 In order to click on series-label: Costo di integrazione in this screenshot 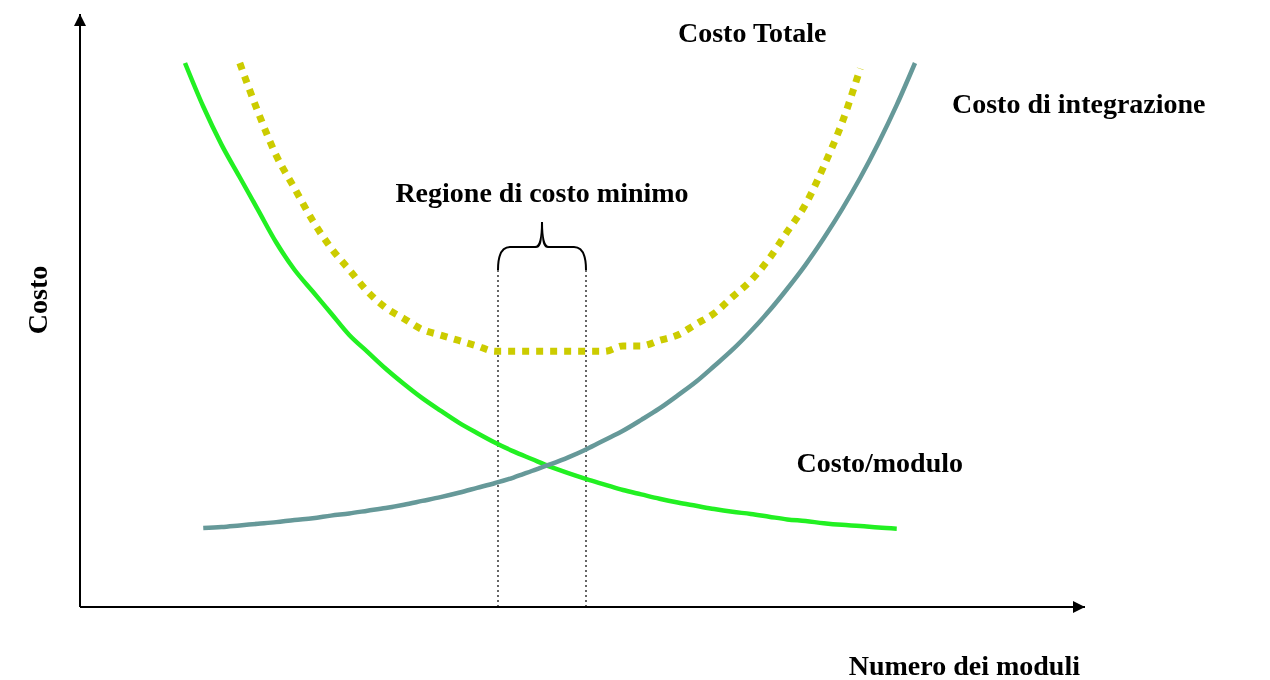, I will do `click(1079, 103)`.